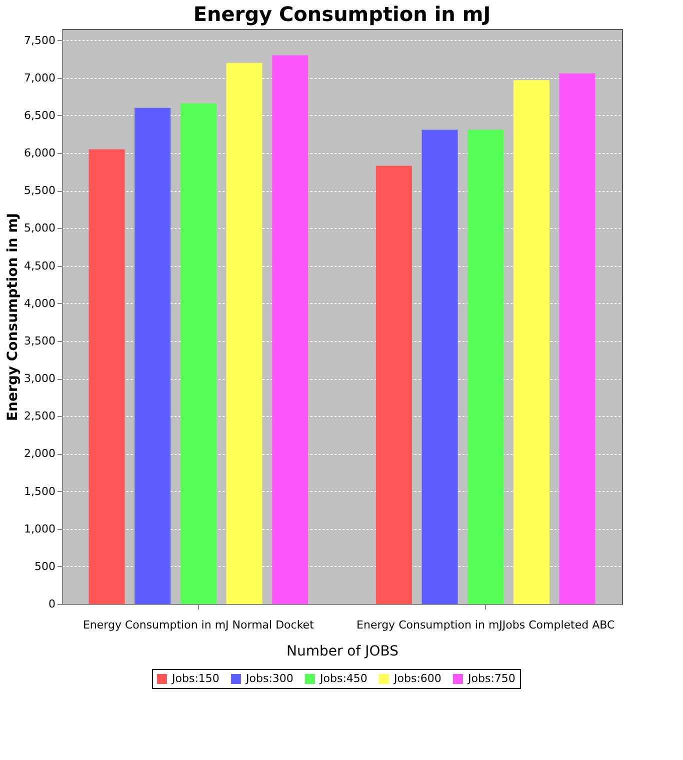 The height and width of the screenshot is (760, 683). What do you see at coordinates (40, 77) in the screenshot?
I see `y-tick-label: 7,000` at bounding box center [40, 77].